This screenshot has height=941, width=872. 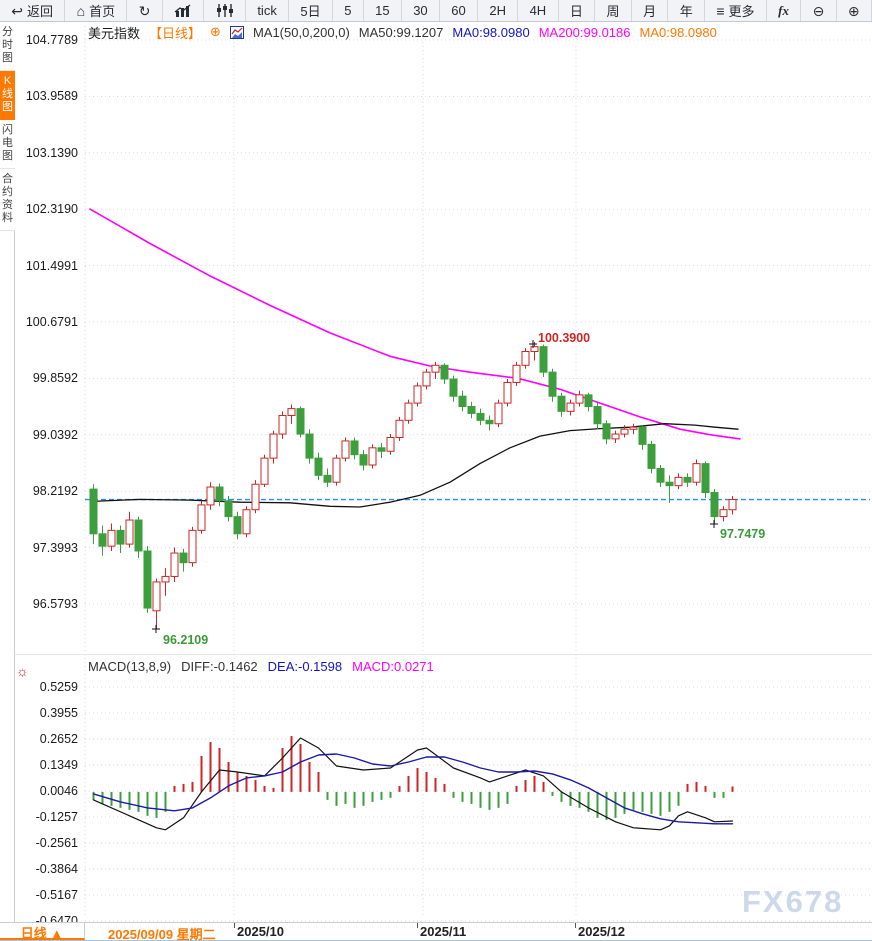 What do you see at coordinates (145, 10) in the screenshot?
I see `toolbar-refresh-icon: ↻` at bounding box center [145, 10].